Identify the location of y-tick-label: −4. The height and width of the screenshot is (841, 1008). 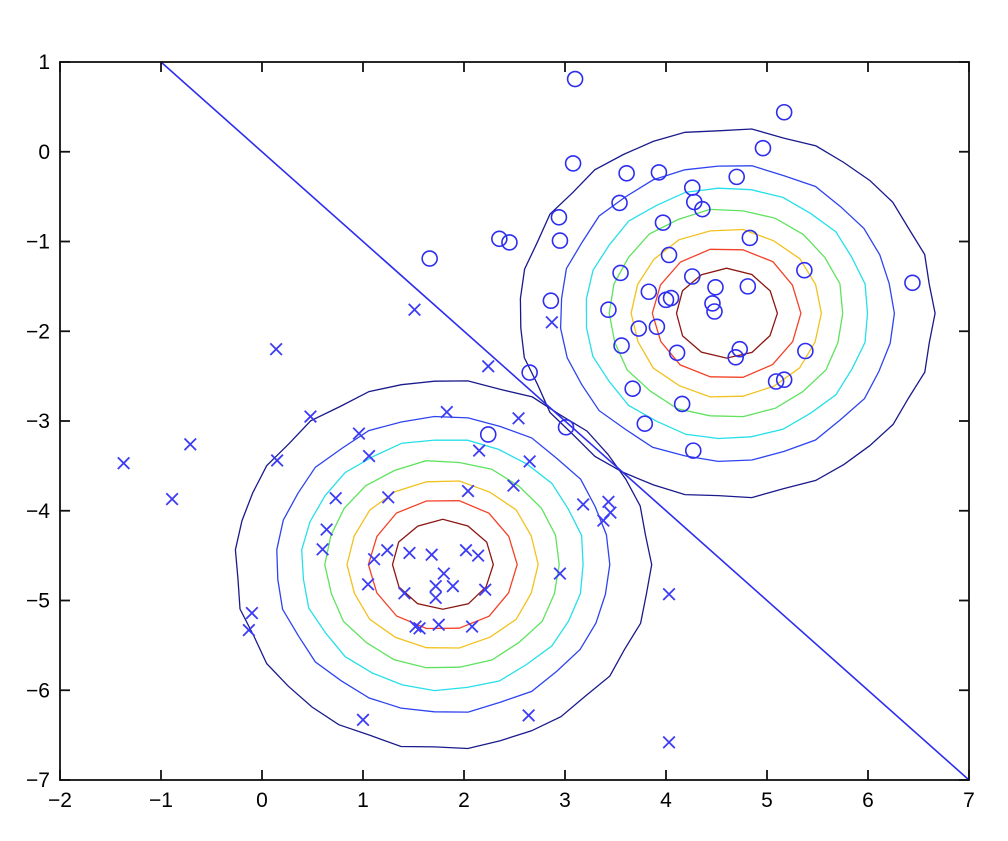
(38, 511).